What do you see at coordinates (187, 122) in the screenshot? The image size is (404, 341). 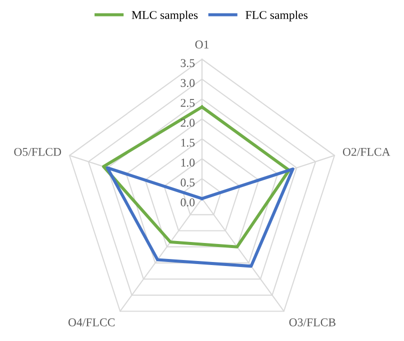 I see `y-tick-label: 2.0` at bounding box center [187, 122].